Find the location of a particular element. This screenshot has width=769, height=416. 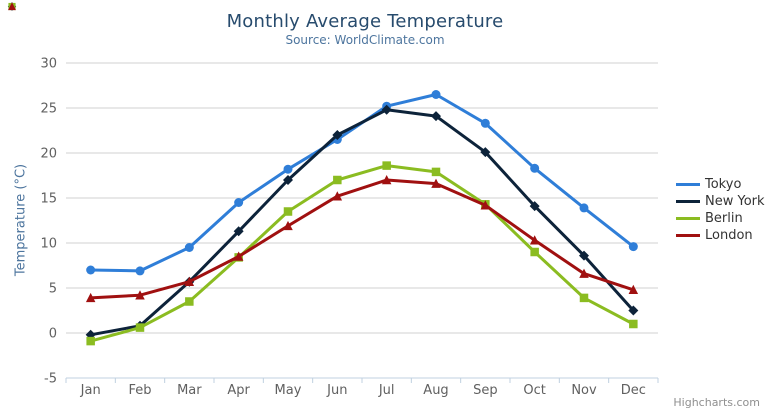

legend-label: Tokyo is located at coordinates (723, 184).